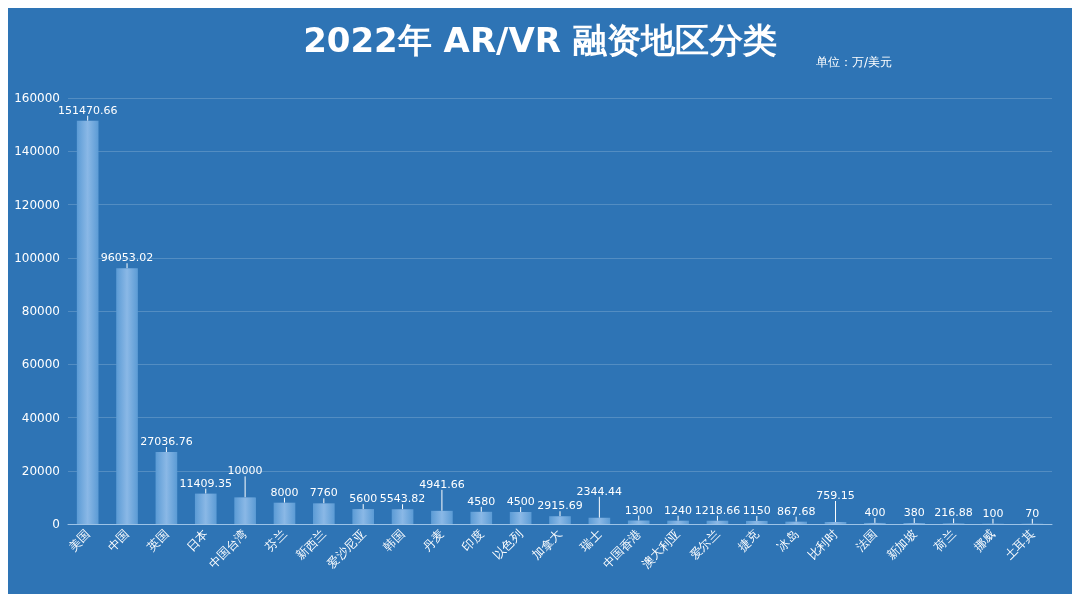 Image resolution: width=1080 pixels, height=602 pixels. I want to click on y-tick-label: 40000, so click(40, 417).